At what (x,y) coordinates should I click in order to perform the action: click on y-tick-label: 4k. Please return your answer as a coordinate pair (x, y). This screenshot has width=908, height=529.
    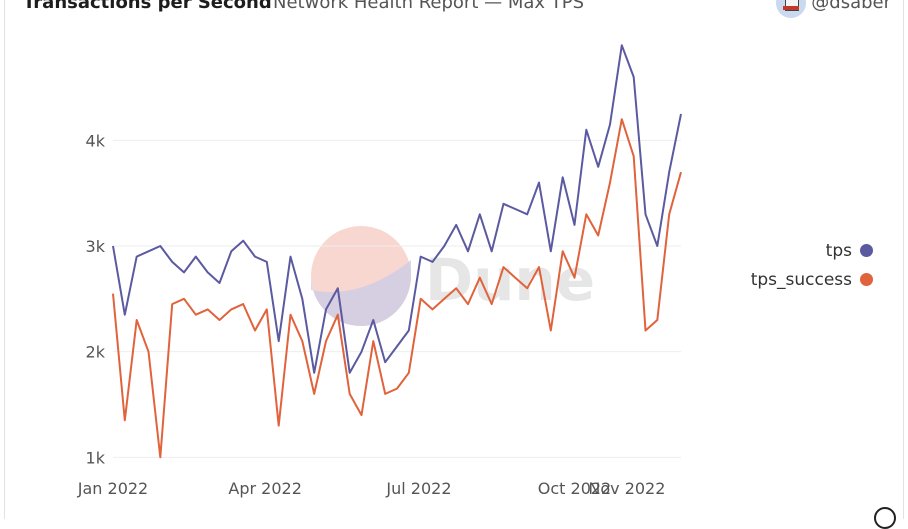
    Looking at the image, I should click on (96, 140).